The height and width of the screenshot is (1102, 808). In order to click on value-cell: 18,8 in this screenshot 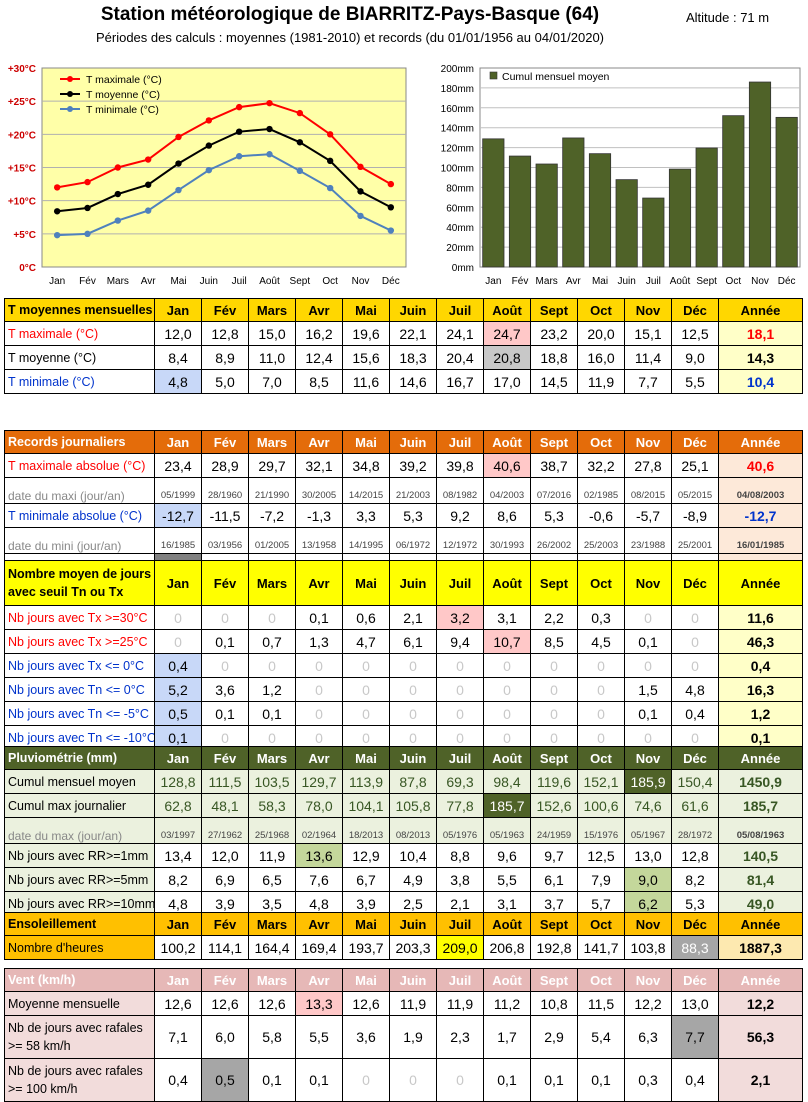, I will do `click(554, 357)`.